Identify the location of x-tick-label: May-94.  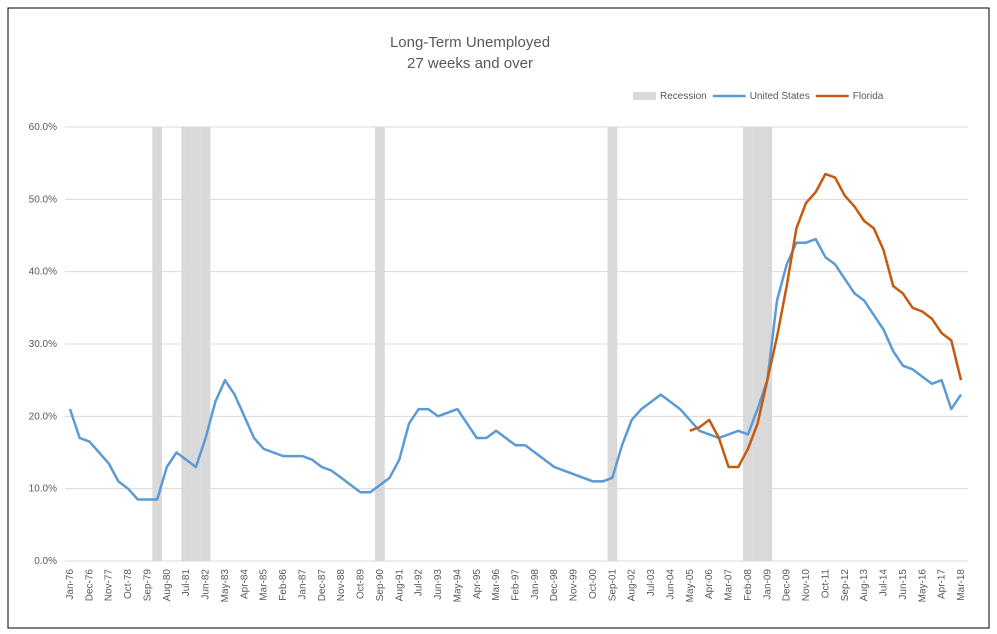
(457, 586).